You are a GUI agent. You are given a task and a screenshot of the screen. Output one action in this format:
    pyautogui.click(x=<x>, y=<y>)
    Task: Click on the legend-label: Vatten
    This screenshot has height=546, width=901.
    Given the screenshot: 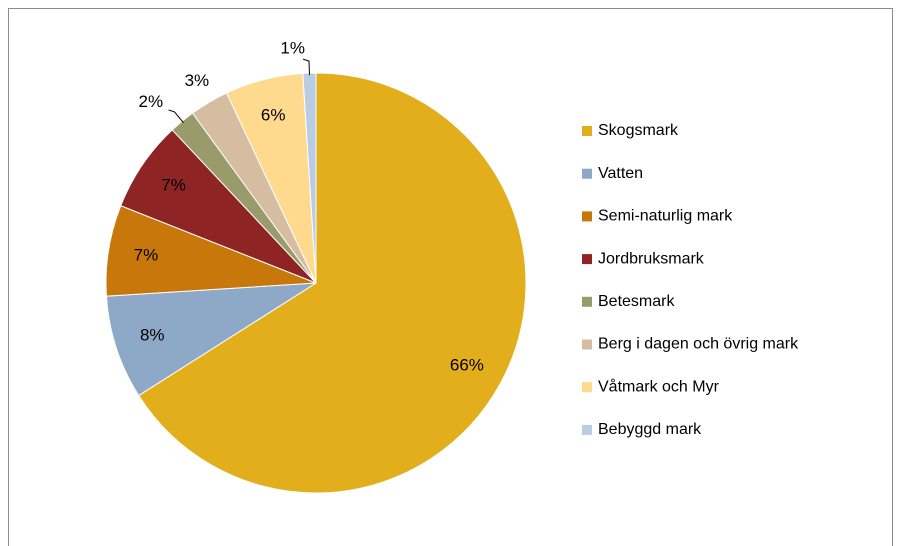 What is the action you would take?
    pyautogui.click(x=620, y=173)
    